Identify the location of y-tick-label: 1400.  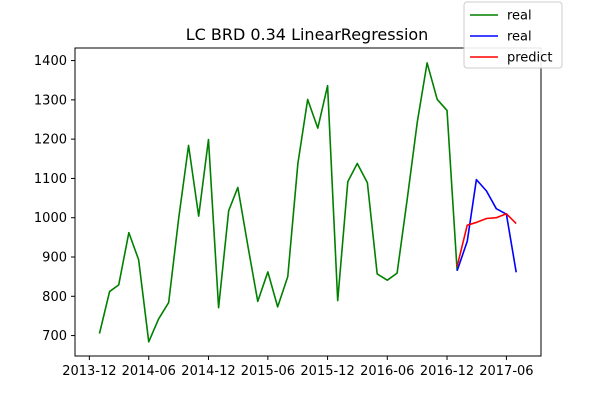
(50, 61).